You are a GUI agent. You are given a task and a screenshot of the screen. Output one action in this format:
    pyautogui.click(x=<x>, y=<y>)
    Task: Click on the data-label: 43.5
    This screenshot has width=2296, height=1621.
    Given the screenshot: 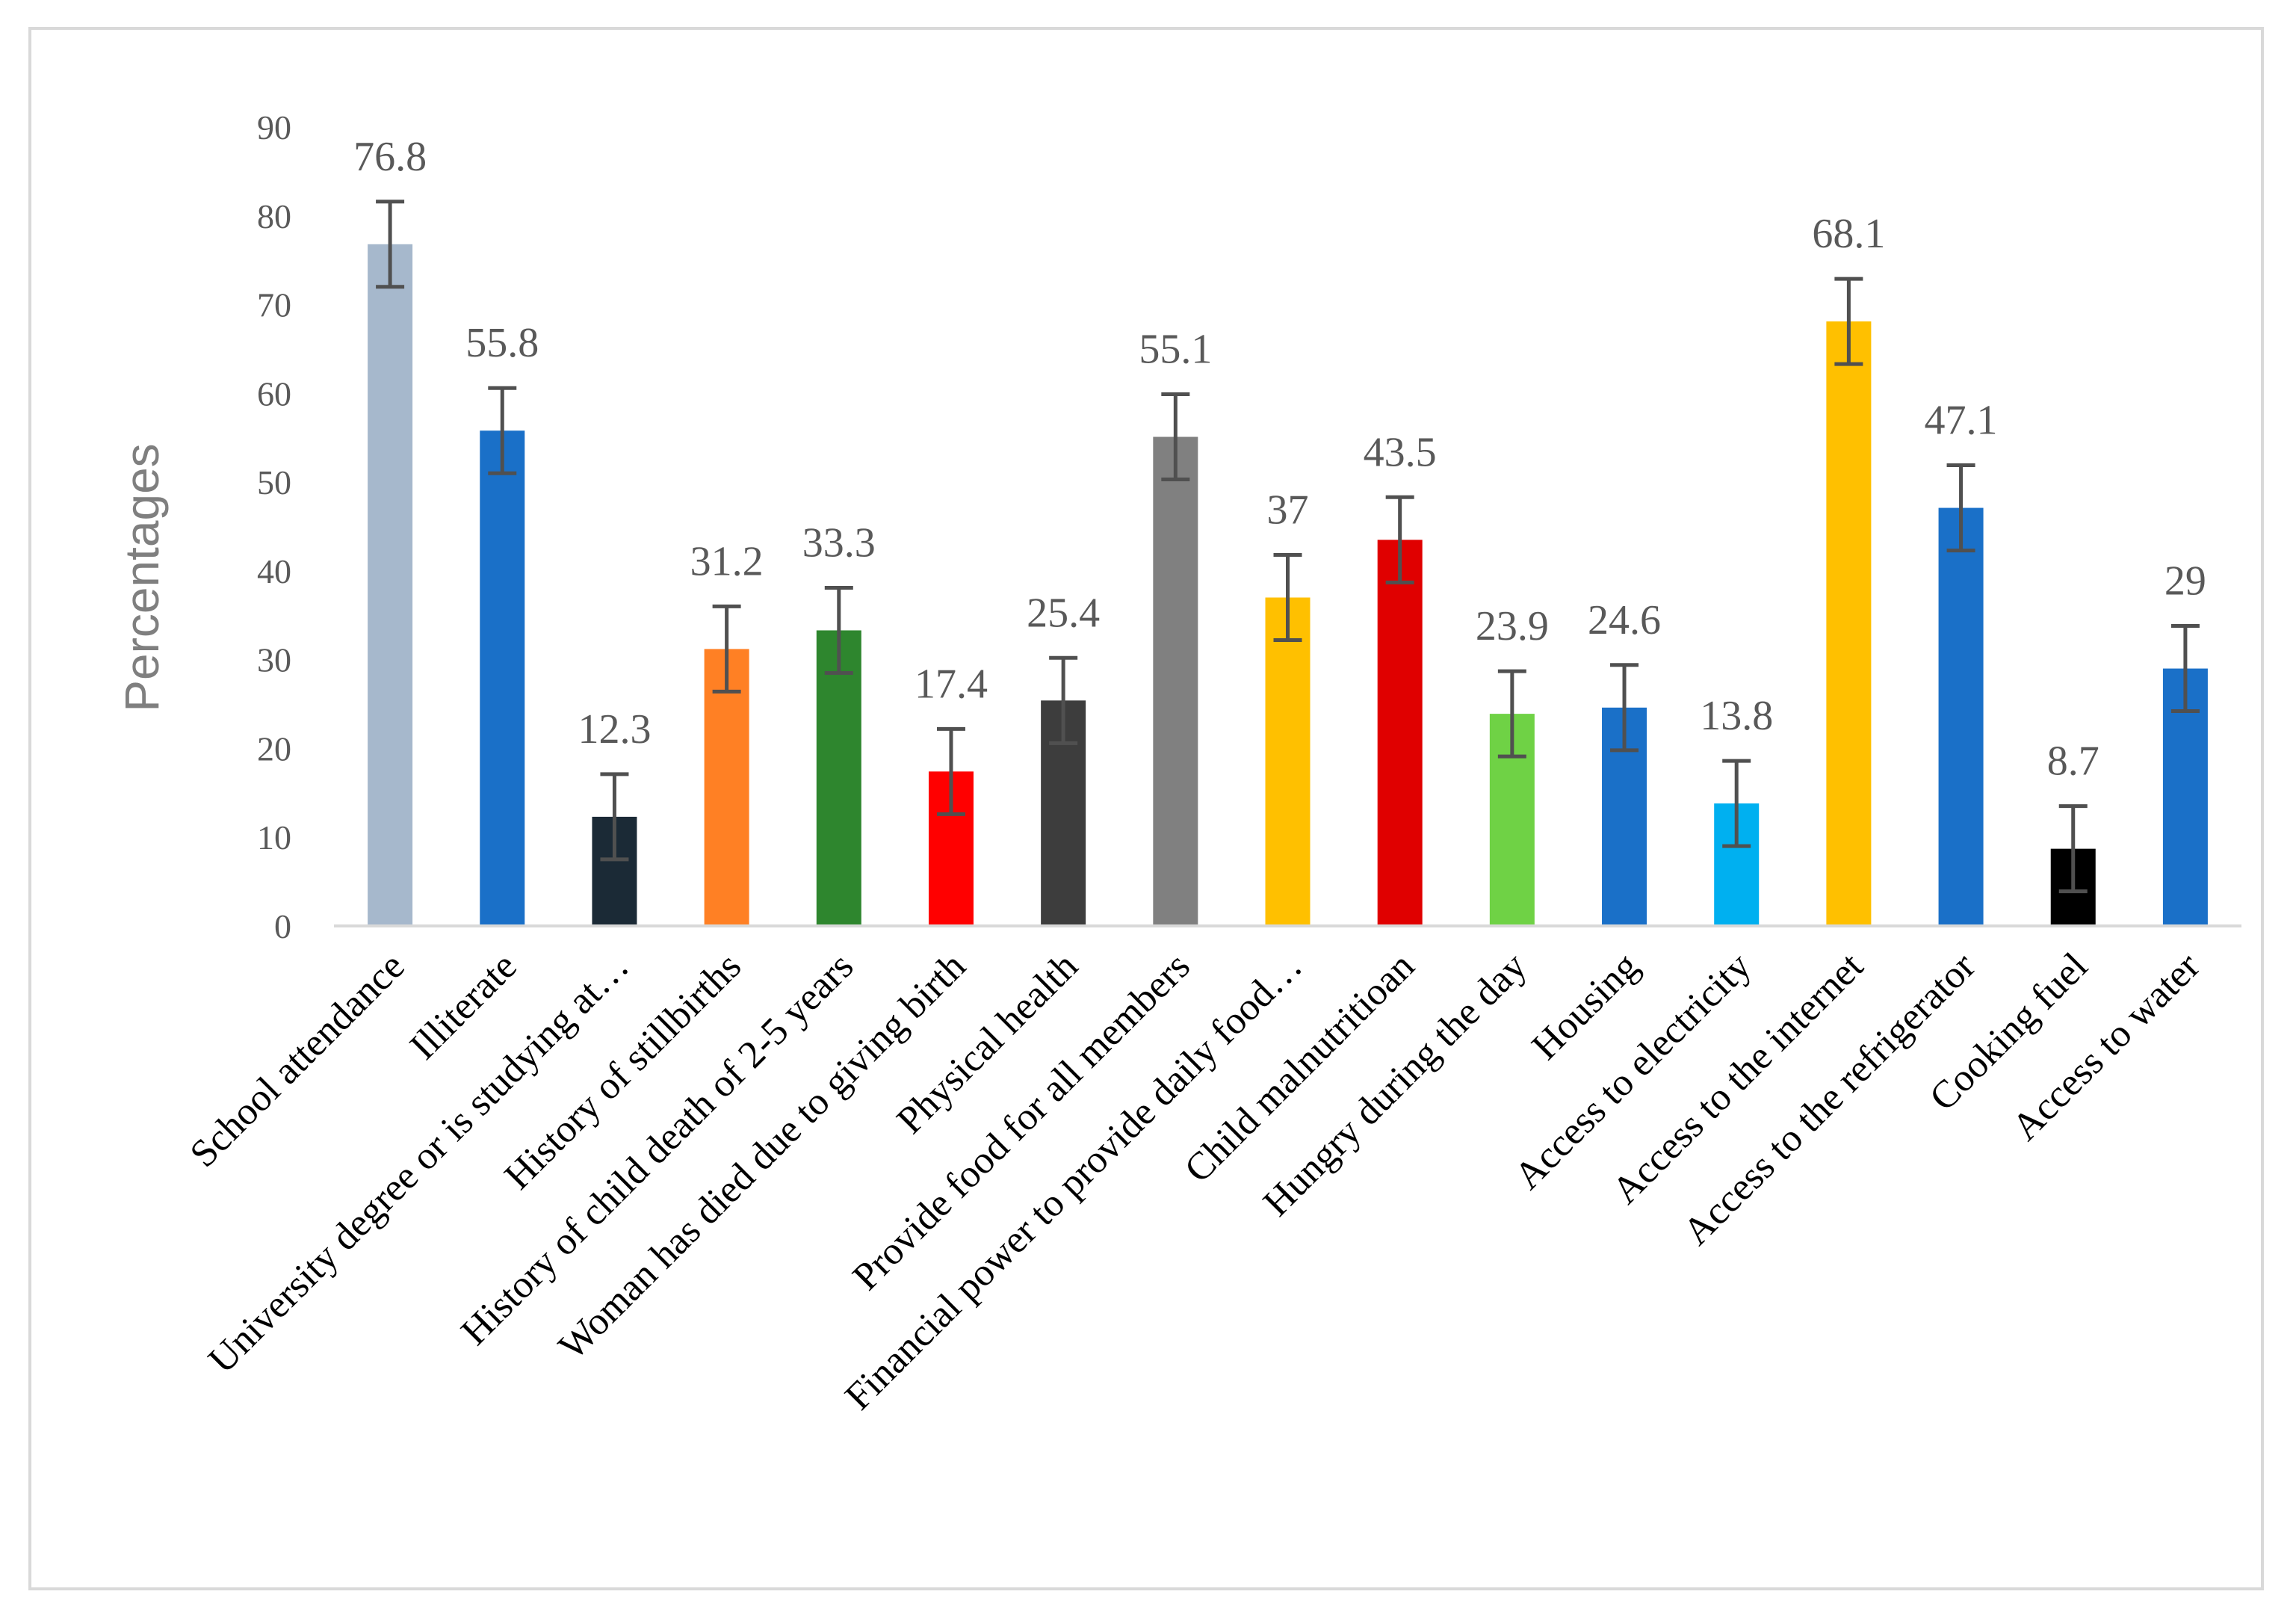 What is the action you would take?
    pyautogui.click(x=1400, y=452)
    